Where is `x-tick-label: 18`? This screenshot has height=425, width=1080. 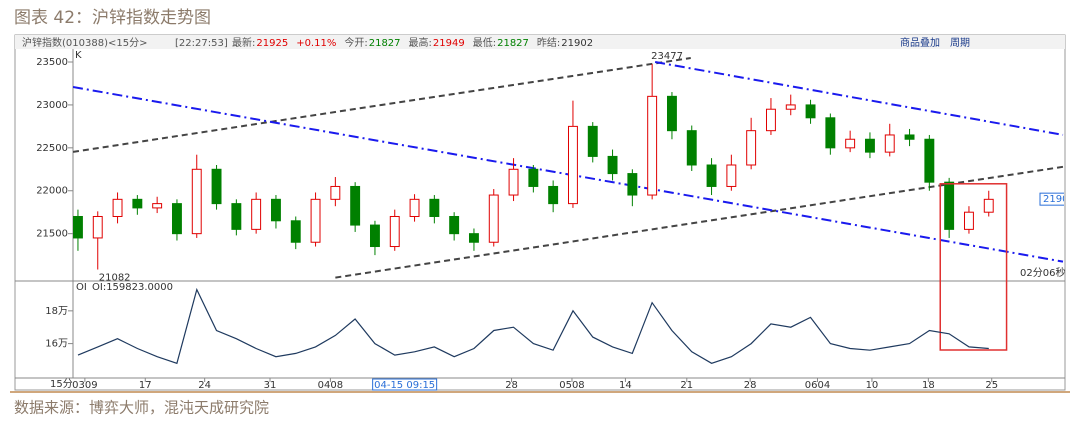
x-tick-label: 18 is located at coordinates (928, 385).